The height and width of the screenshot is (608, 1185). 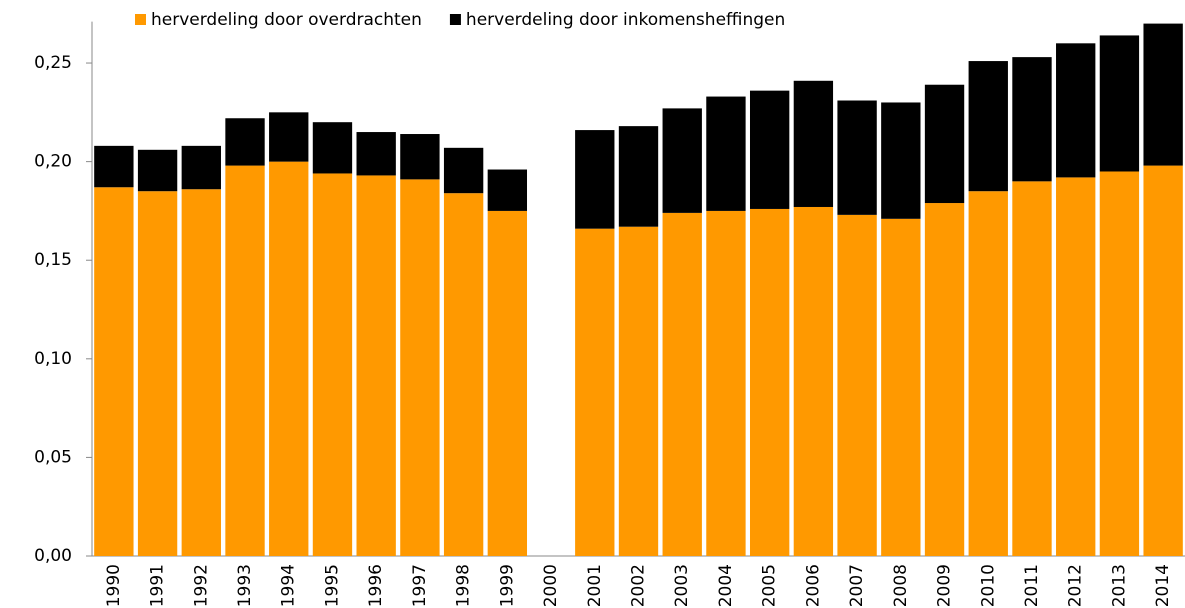 I want to click on x-tick-label: 1995, so click(x=332, y=585).